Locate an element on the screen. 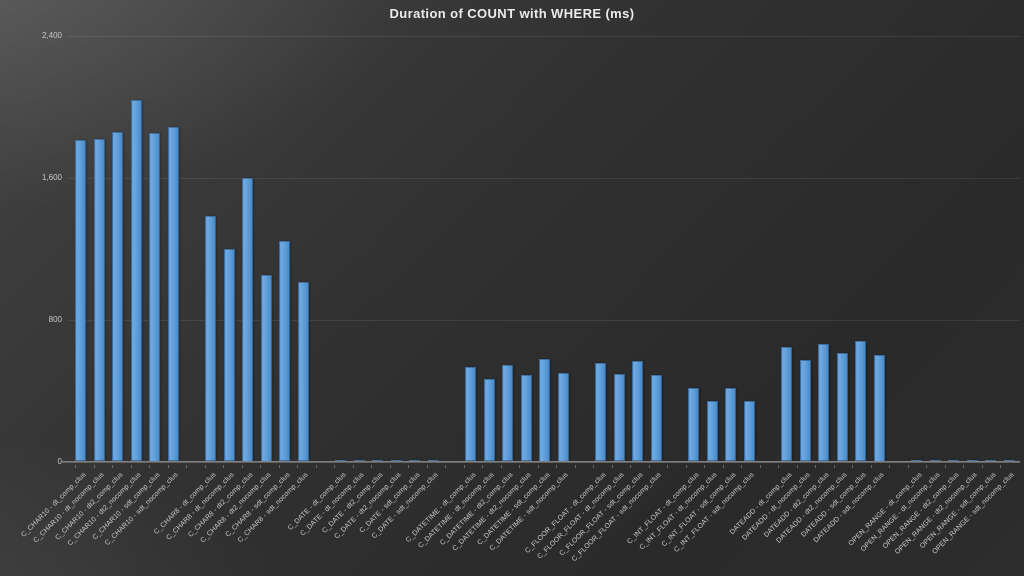 This screenshot has height=576, width=1024. y-axis-tick-label: 2,400 is located at coordinates (51, 35).